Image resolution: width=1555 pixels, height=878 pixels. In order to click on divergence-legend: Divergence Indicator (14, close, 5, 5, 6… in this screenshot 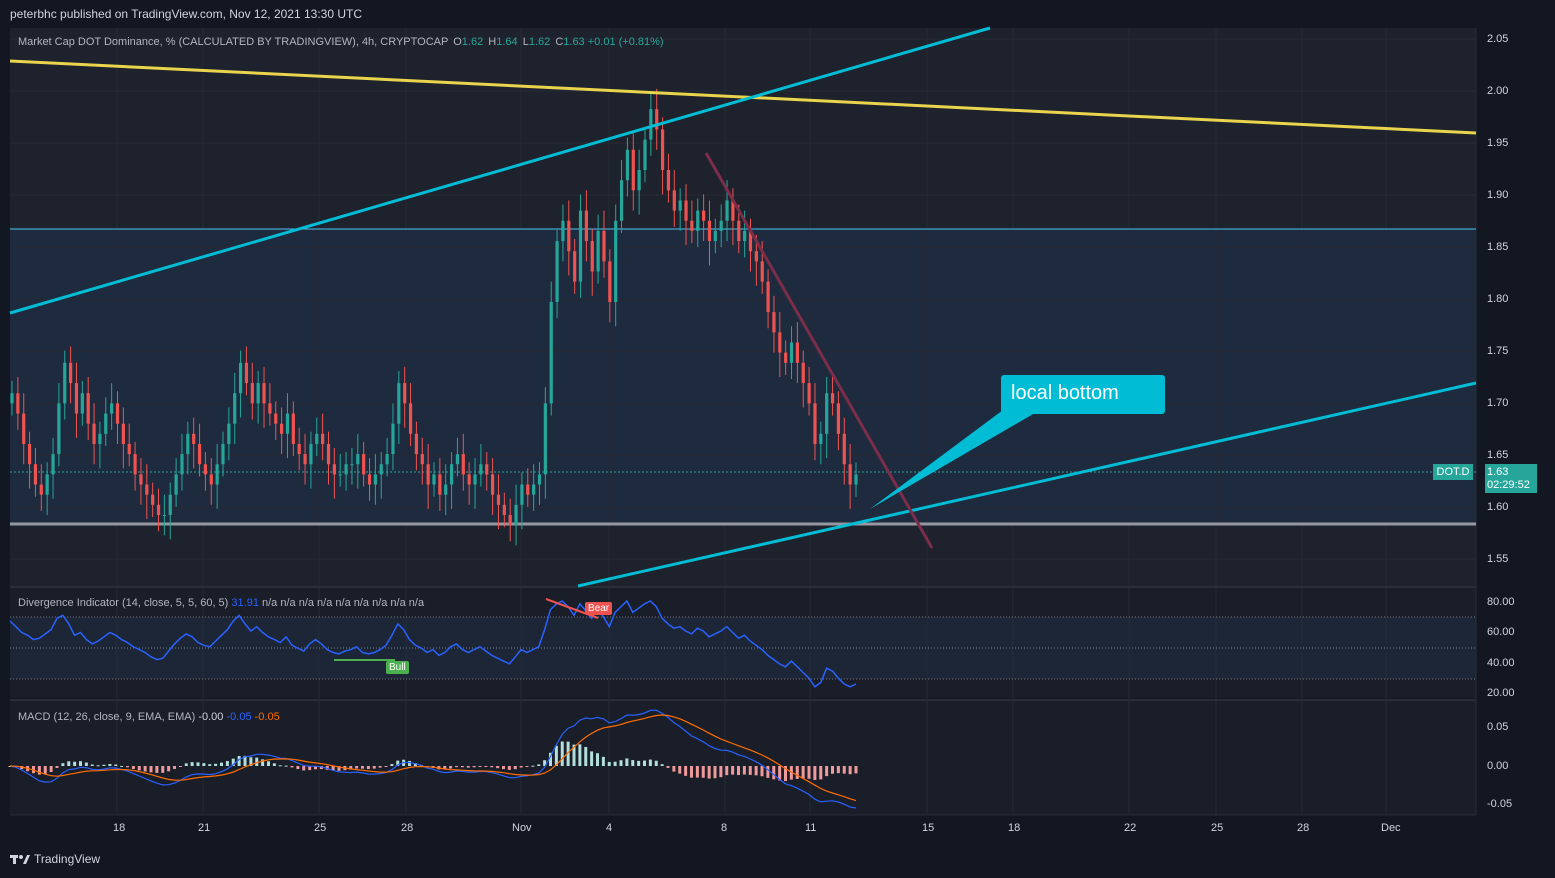, I will do `click(221, 603)`.